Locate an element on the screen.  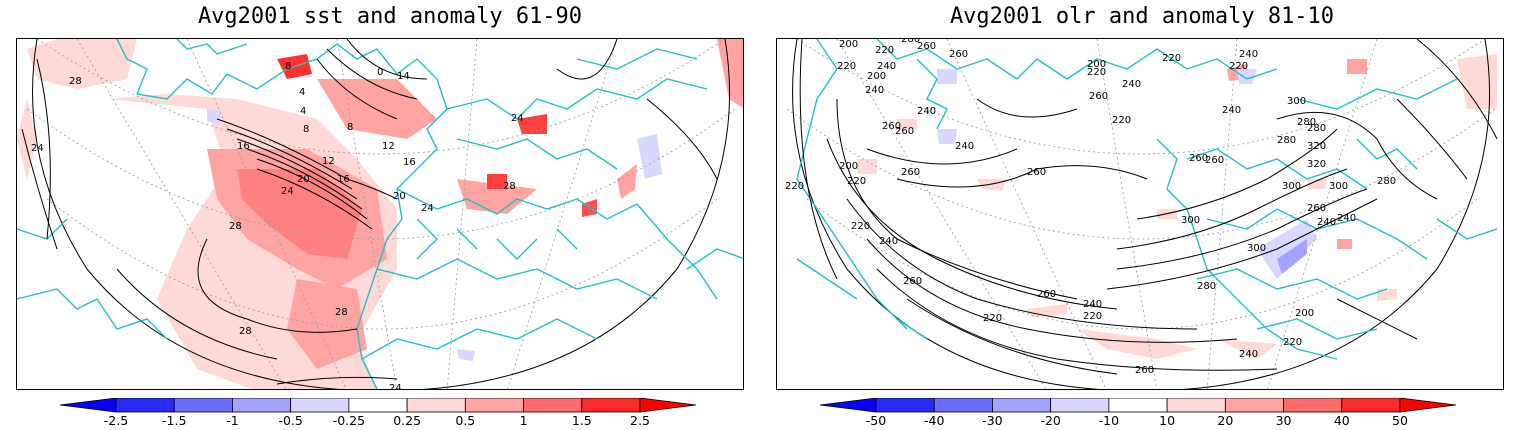
contour-label: 16 is located at coordinates (343, 179).